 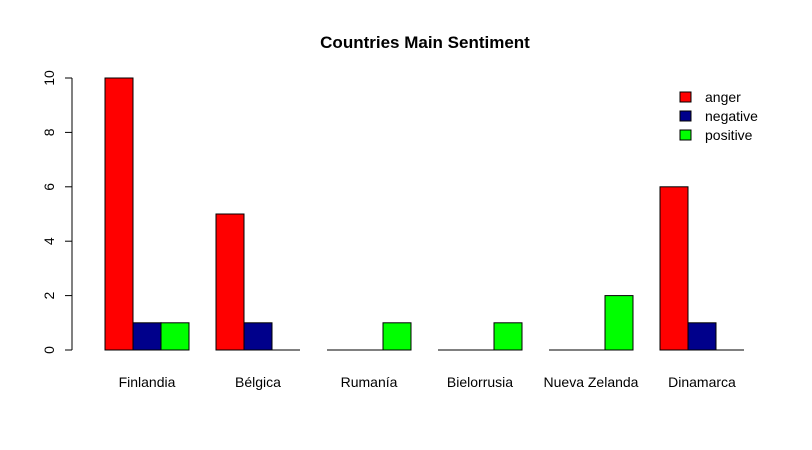 I want to click on category-label: Finlandia, so click(x=147, y=382).